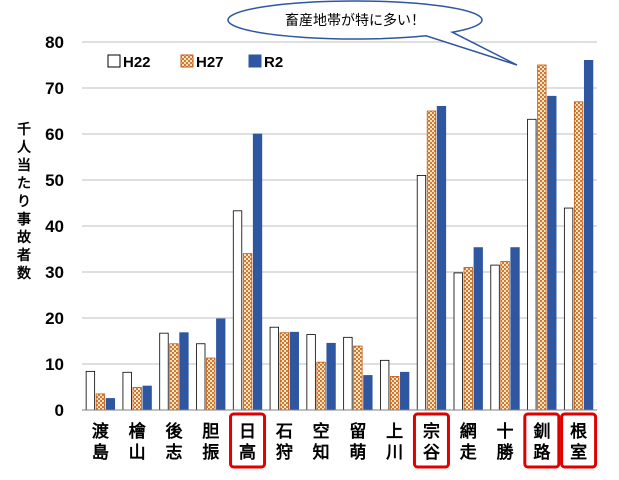  I want to click on legend-label: H27, so click(210, 62).